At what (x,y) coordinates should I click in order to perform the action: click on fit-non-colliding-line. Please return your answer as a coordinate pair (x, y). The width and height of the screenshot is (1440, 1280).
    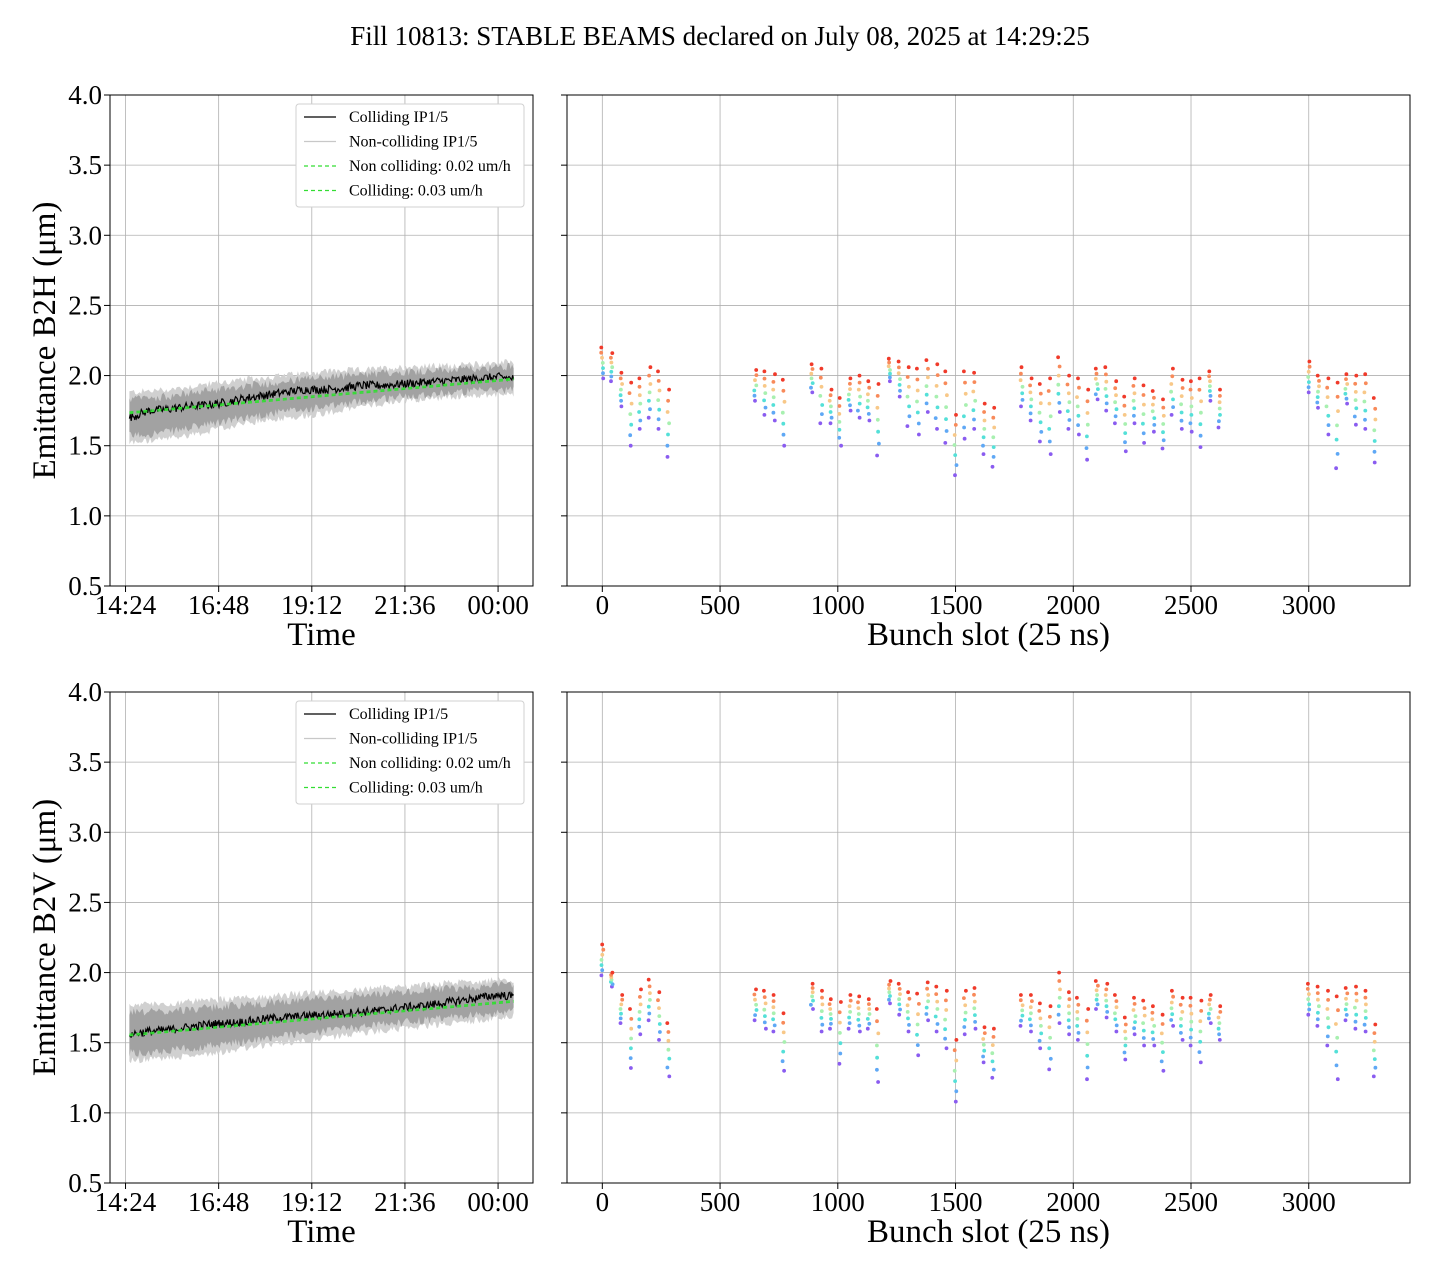
    Looking at the image, I should click on (321, 397).